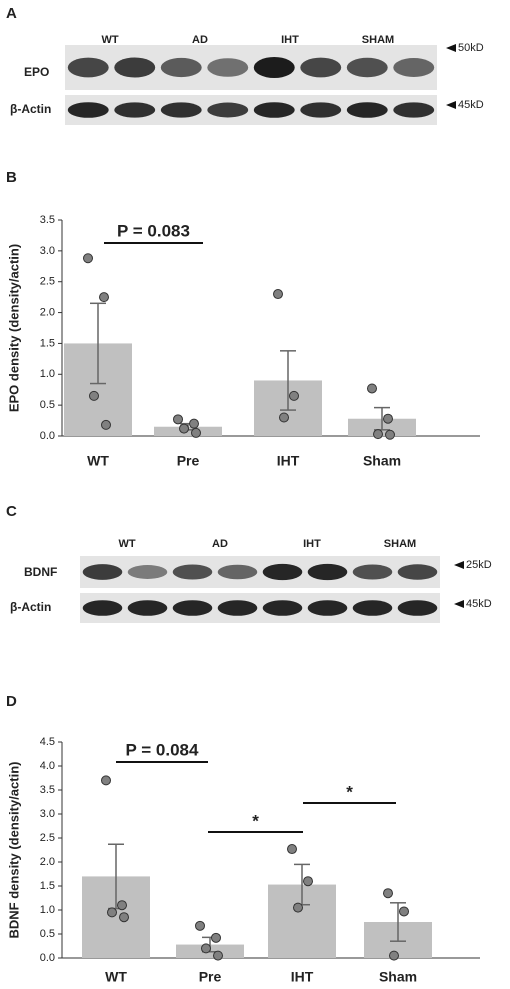 This screenshot has width=510, height=989. What do you see at coordinates (479, 565) in the screenshot?
I see `marker-label: 25kD` at bounding box center [479, 565].